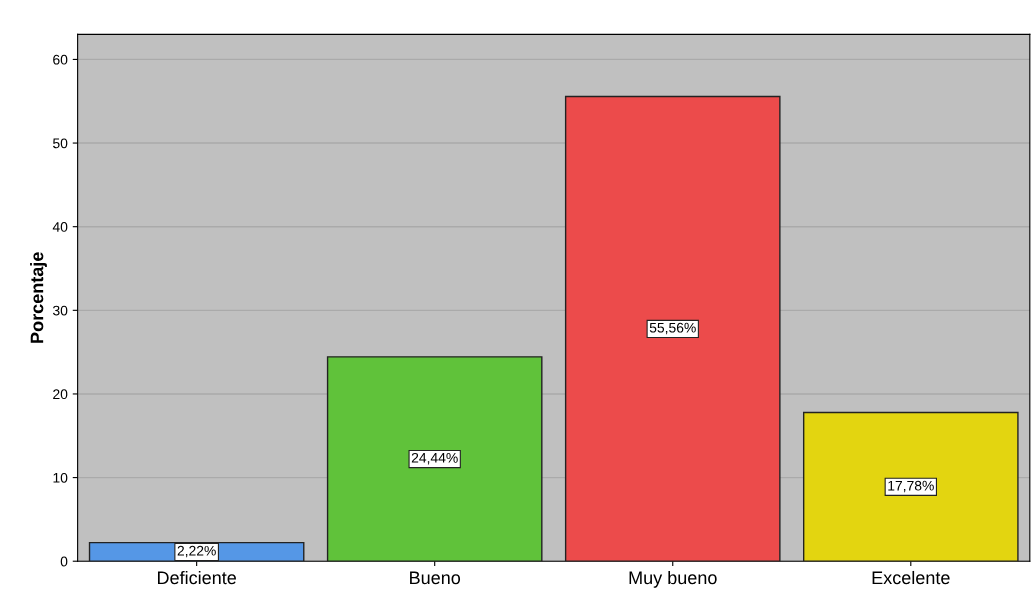  What do you see at coordinates (435, 578) in the screenshot?
I see `x-tick-label: Bueno` at bounding box center [435, 578].